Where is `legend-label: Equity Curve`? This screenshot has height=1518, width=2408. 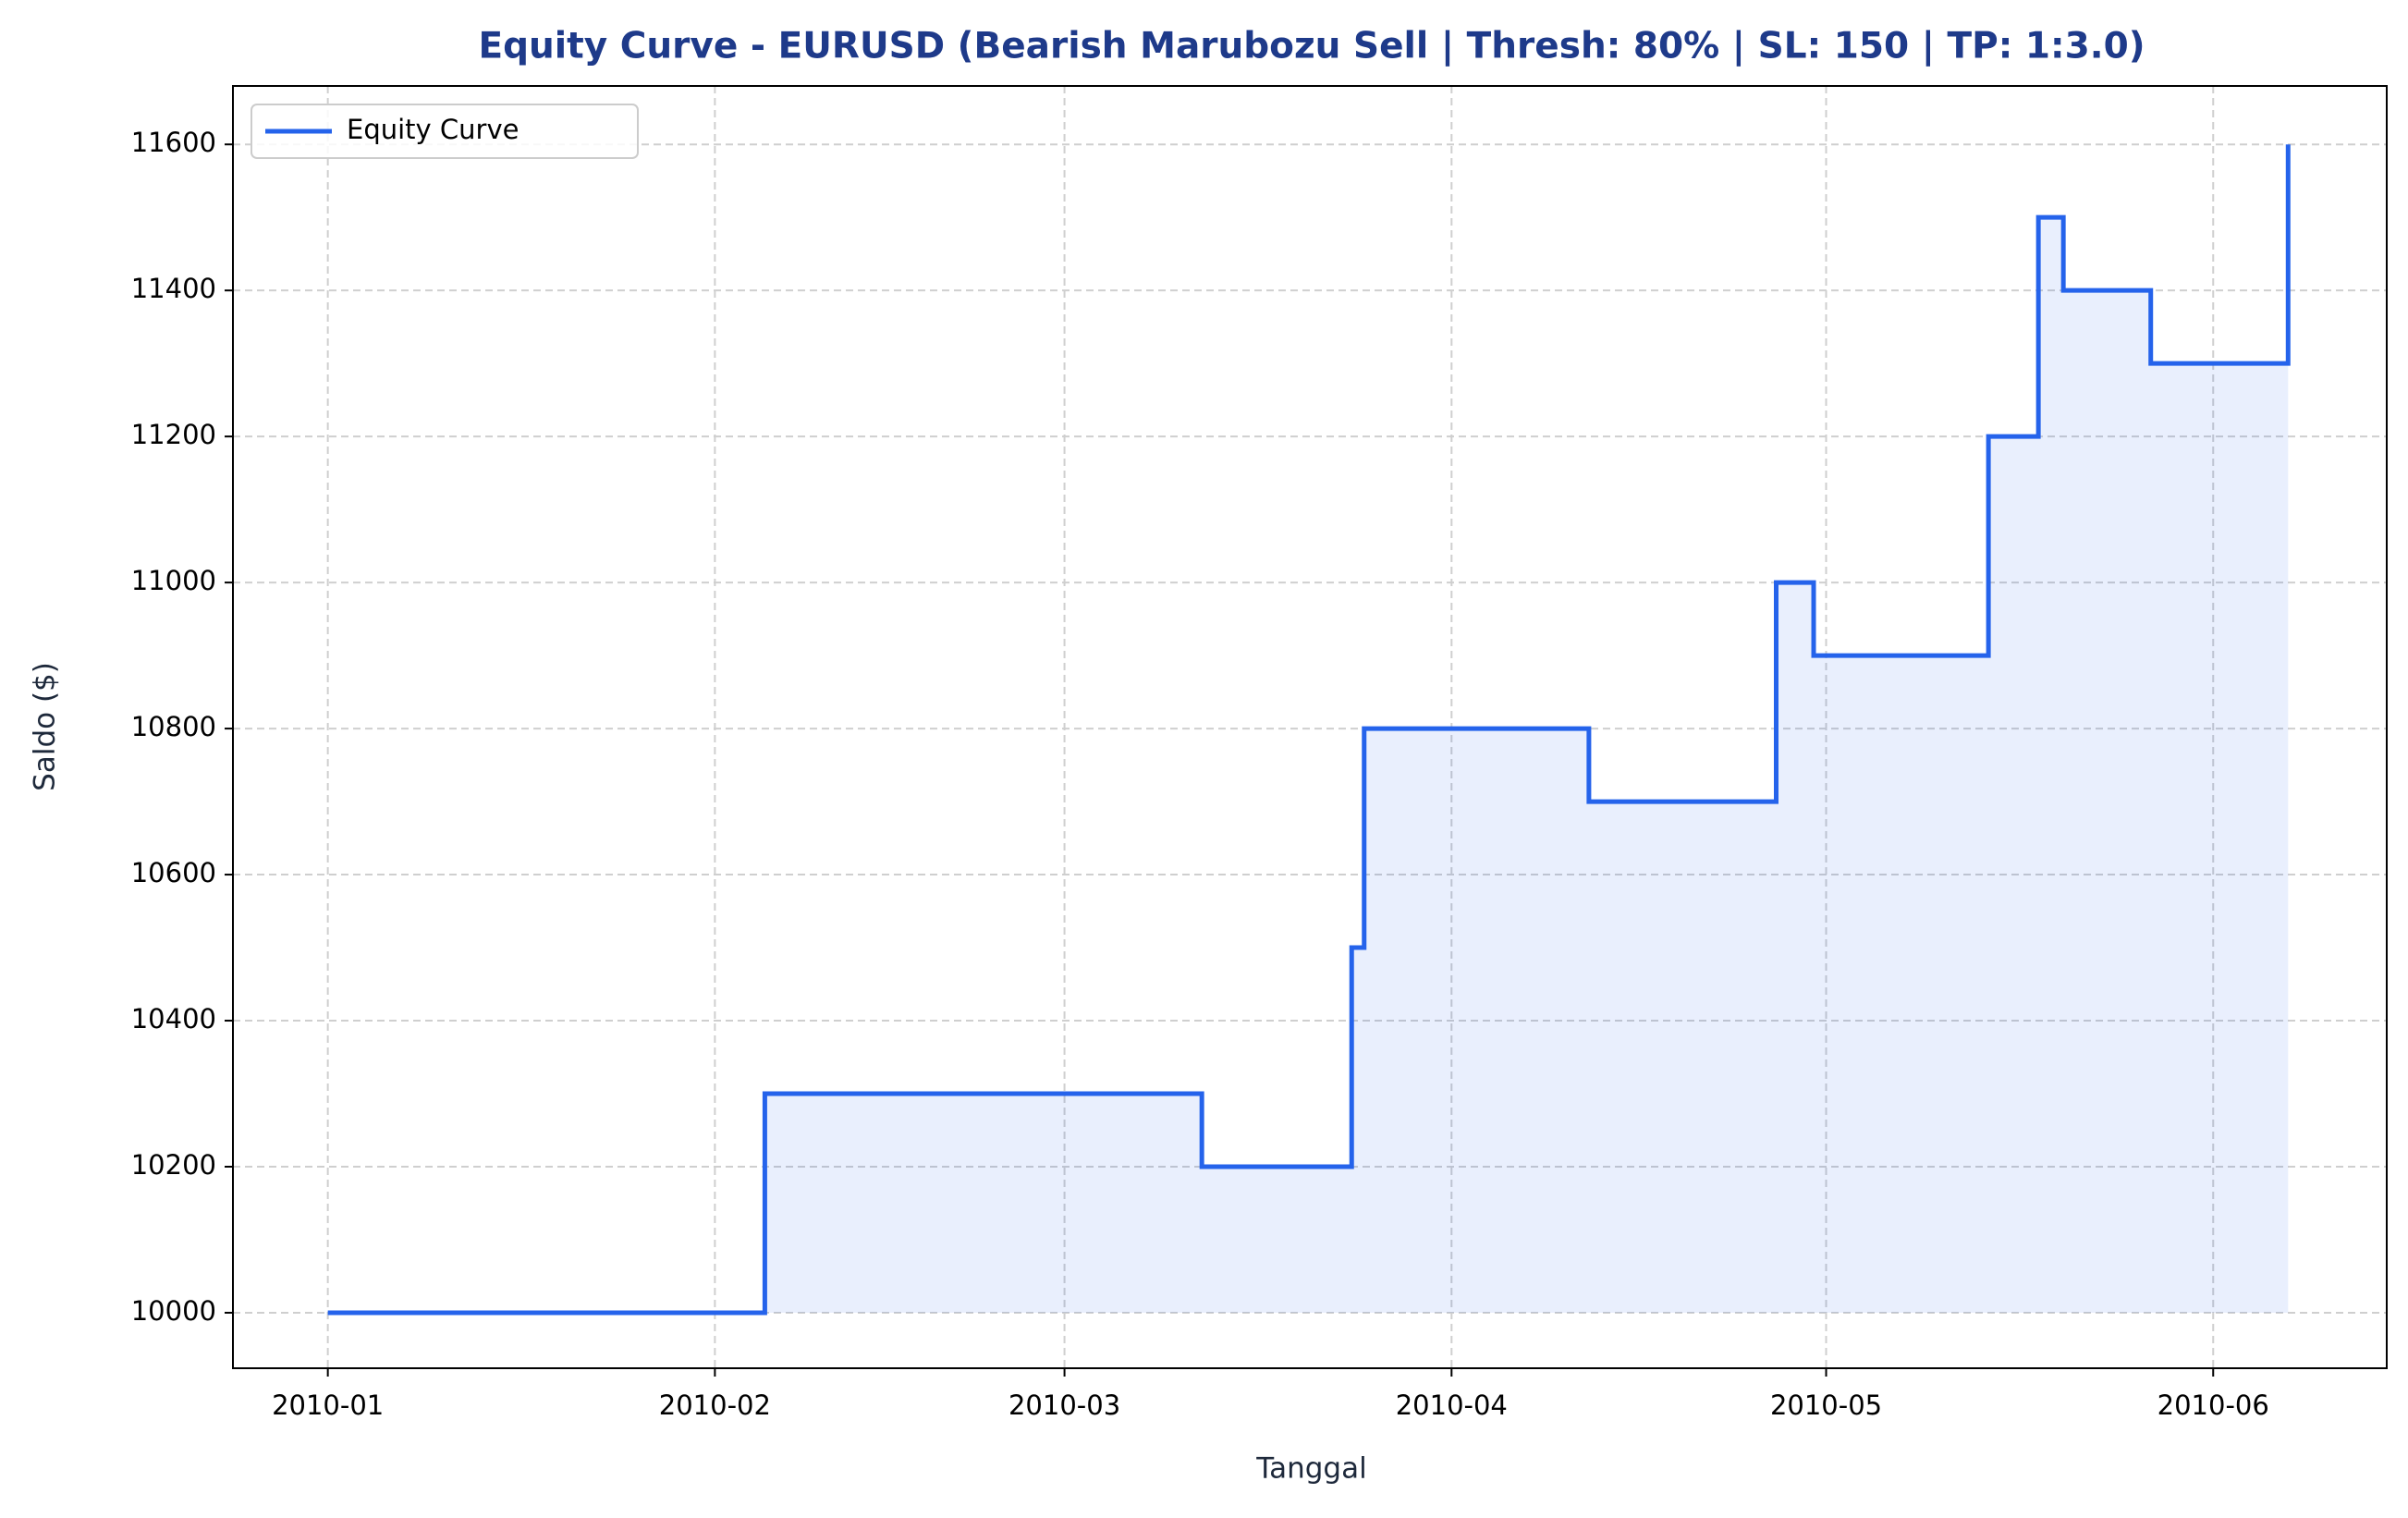 legend-label: Equity Curve is located at coordinates (433, 129).